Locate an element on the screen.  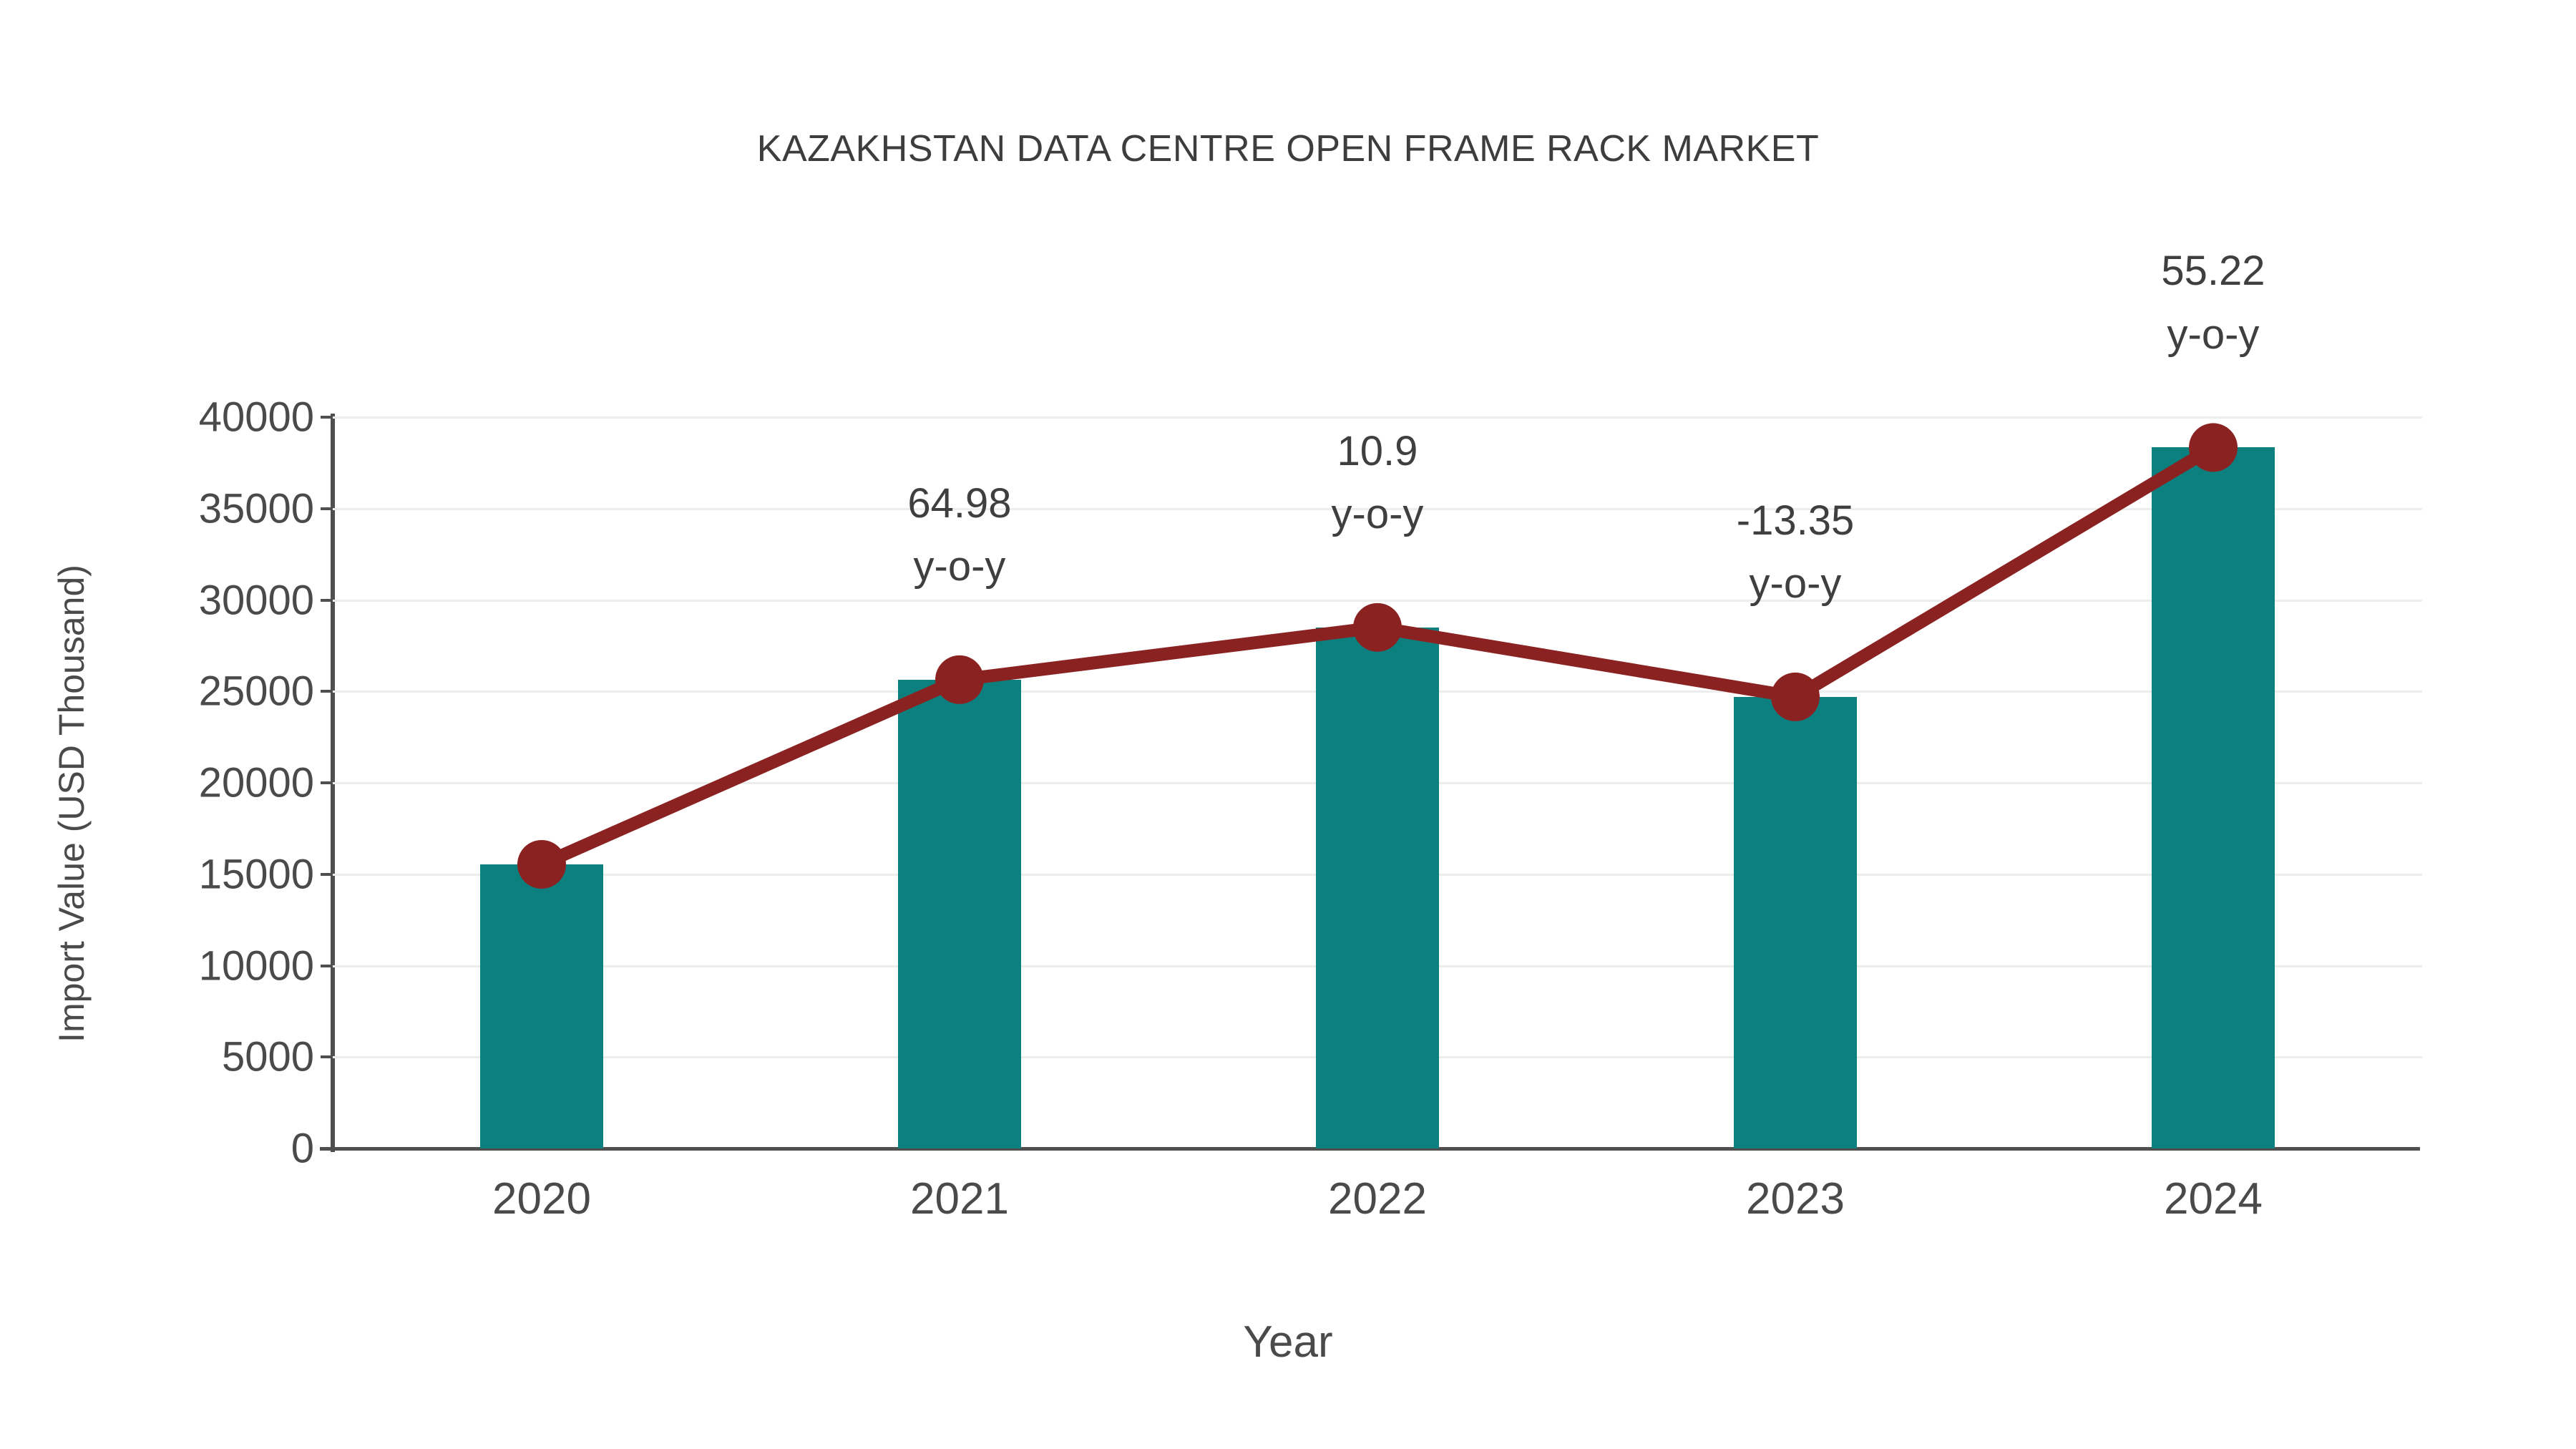
bar-2023 is located at coordinates (1796, 922).